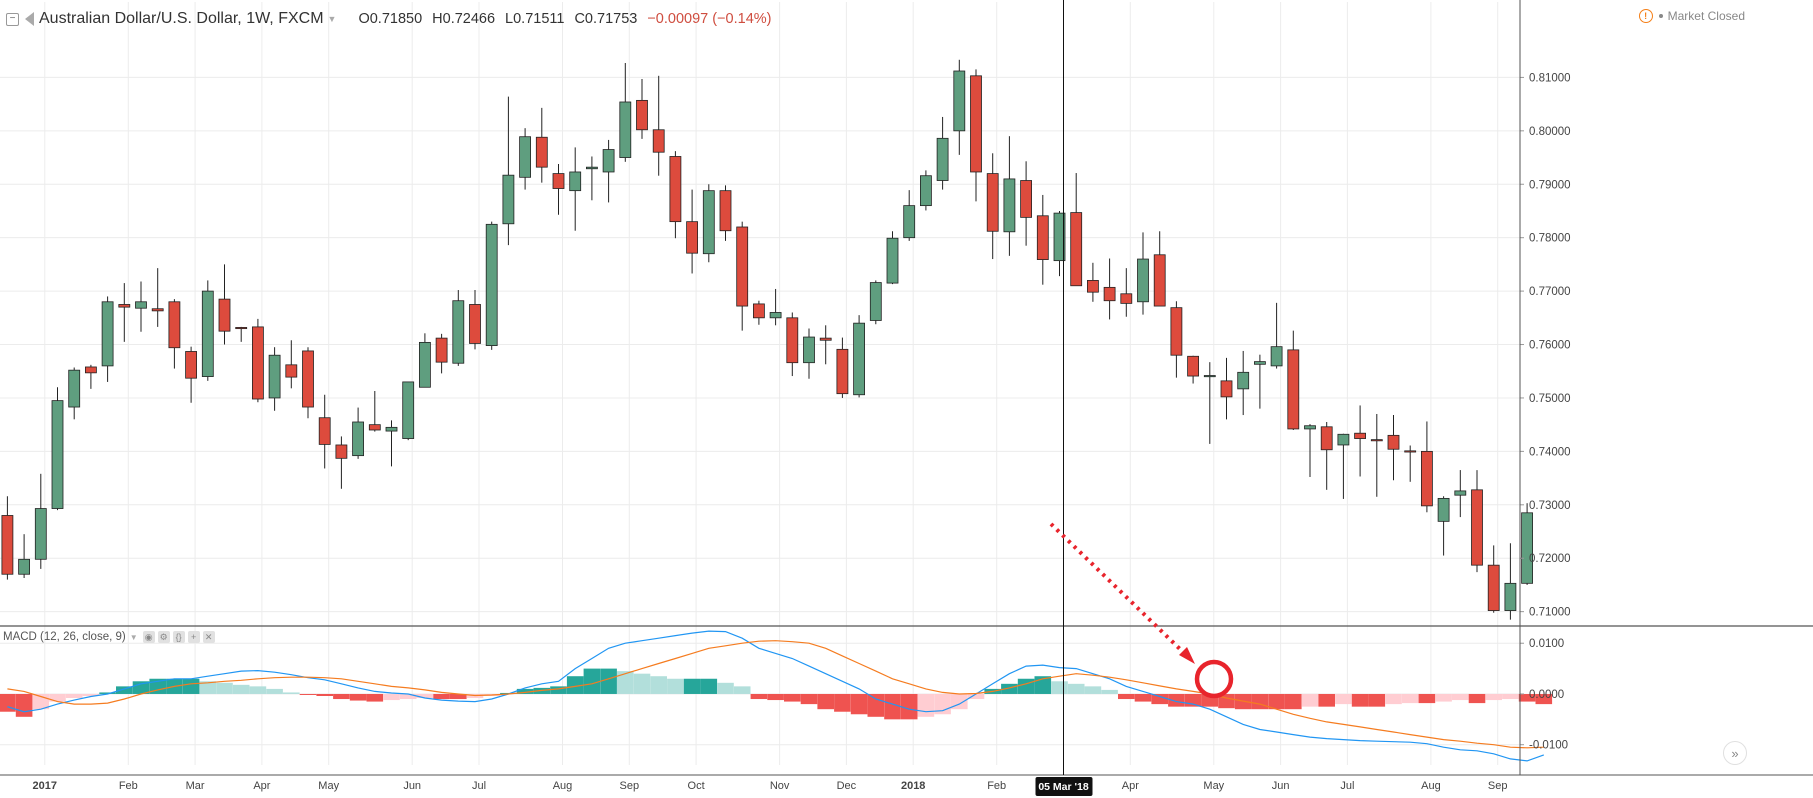 The height and width of the screenshot is (798, 1813). What do you see at coordinates (29, 19) in the screenshot?
I see `flag-icon` at bounding box center [29, 19].